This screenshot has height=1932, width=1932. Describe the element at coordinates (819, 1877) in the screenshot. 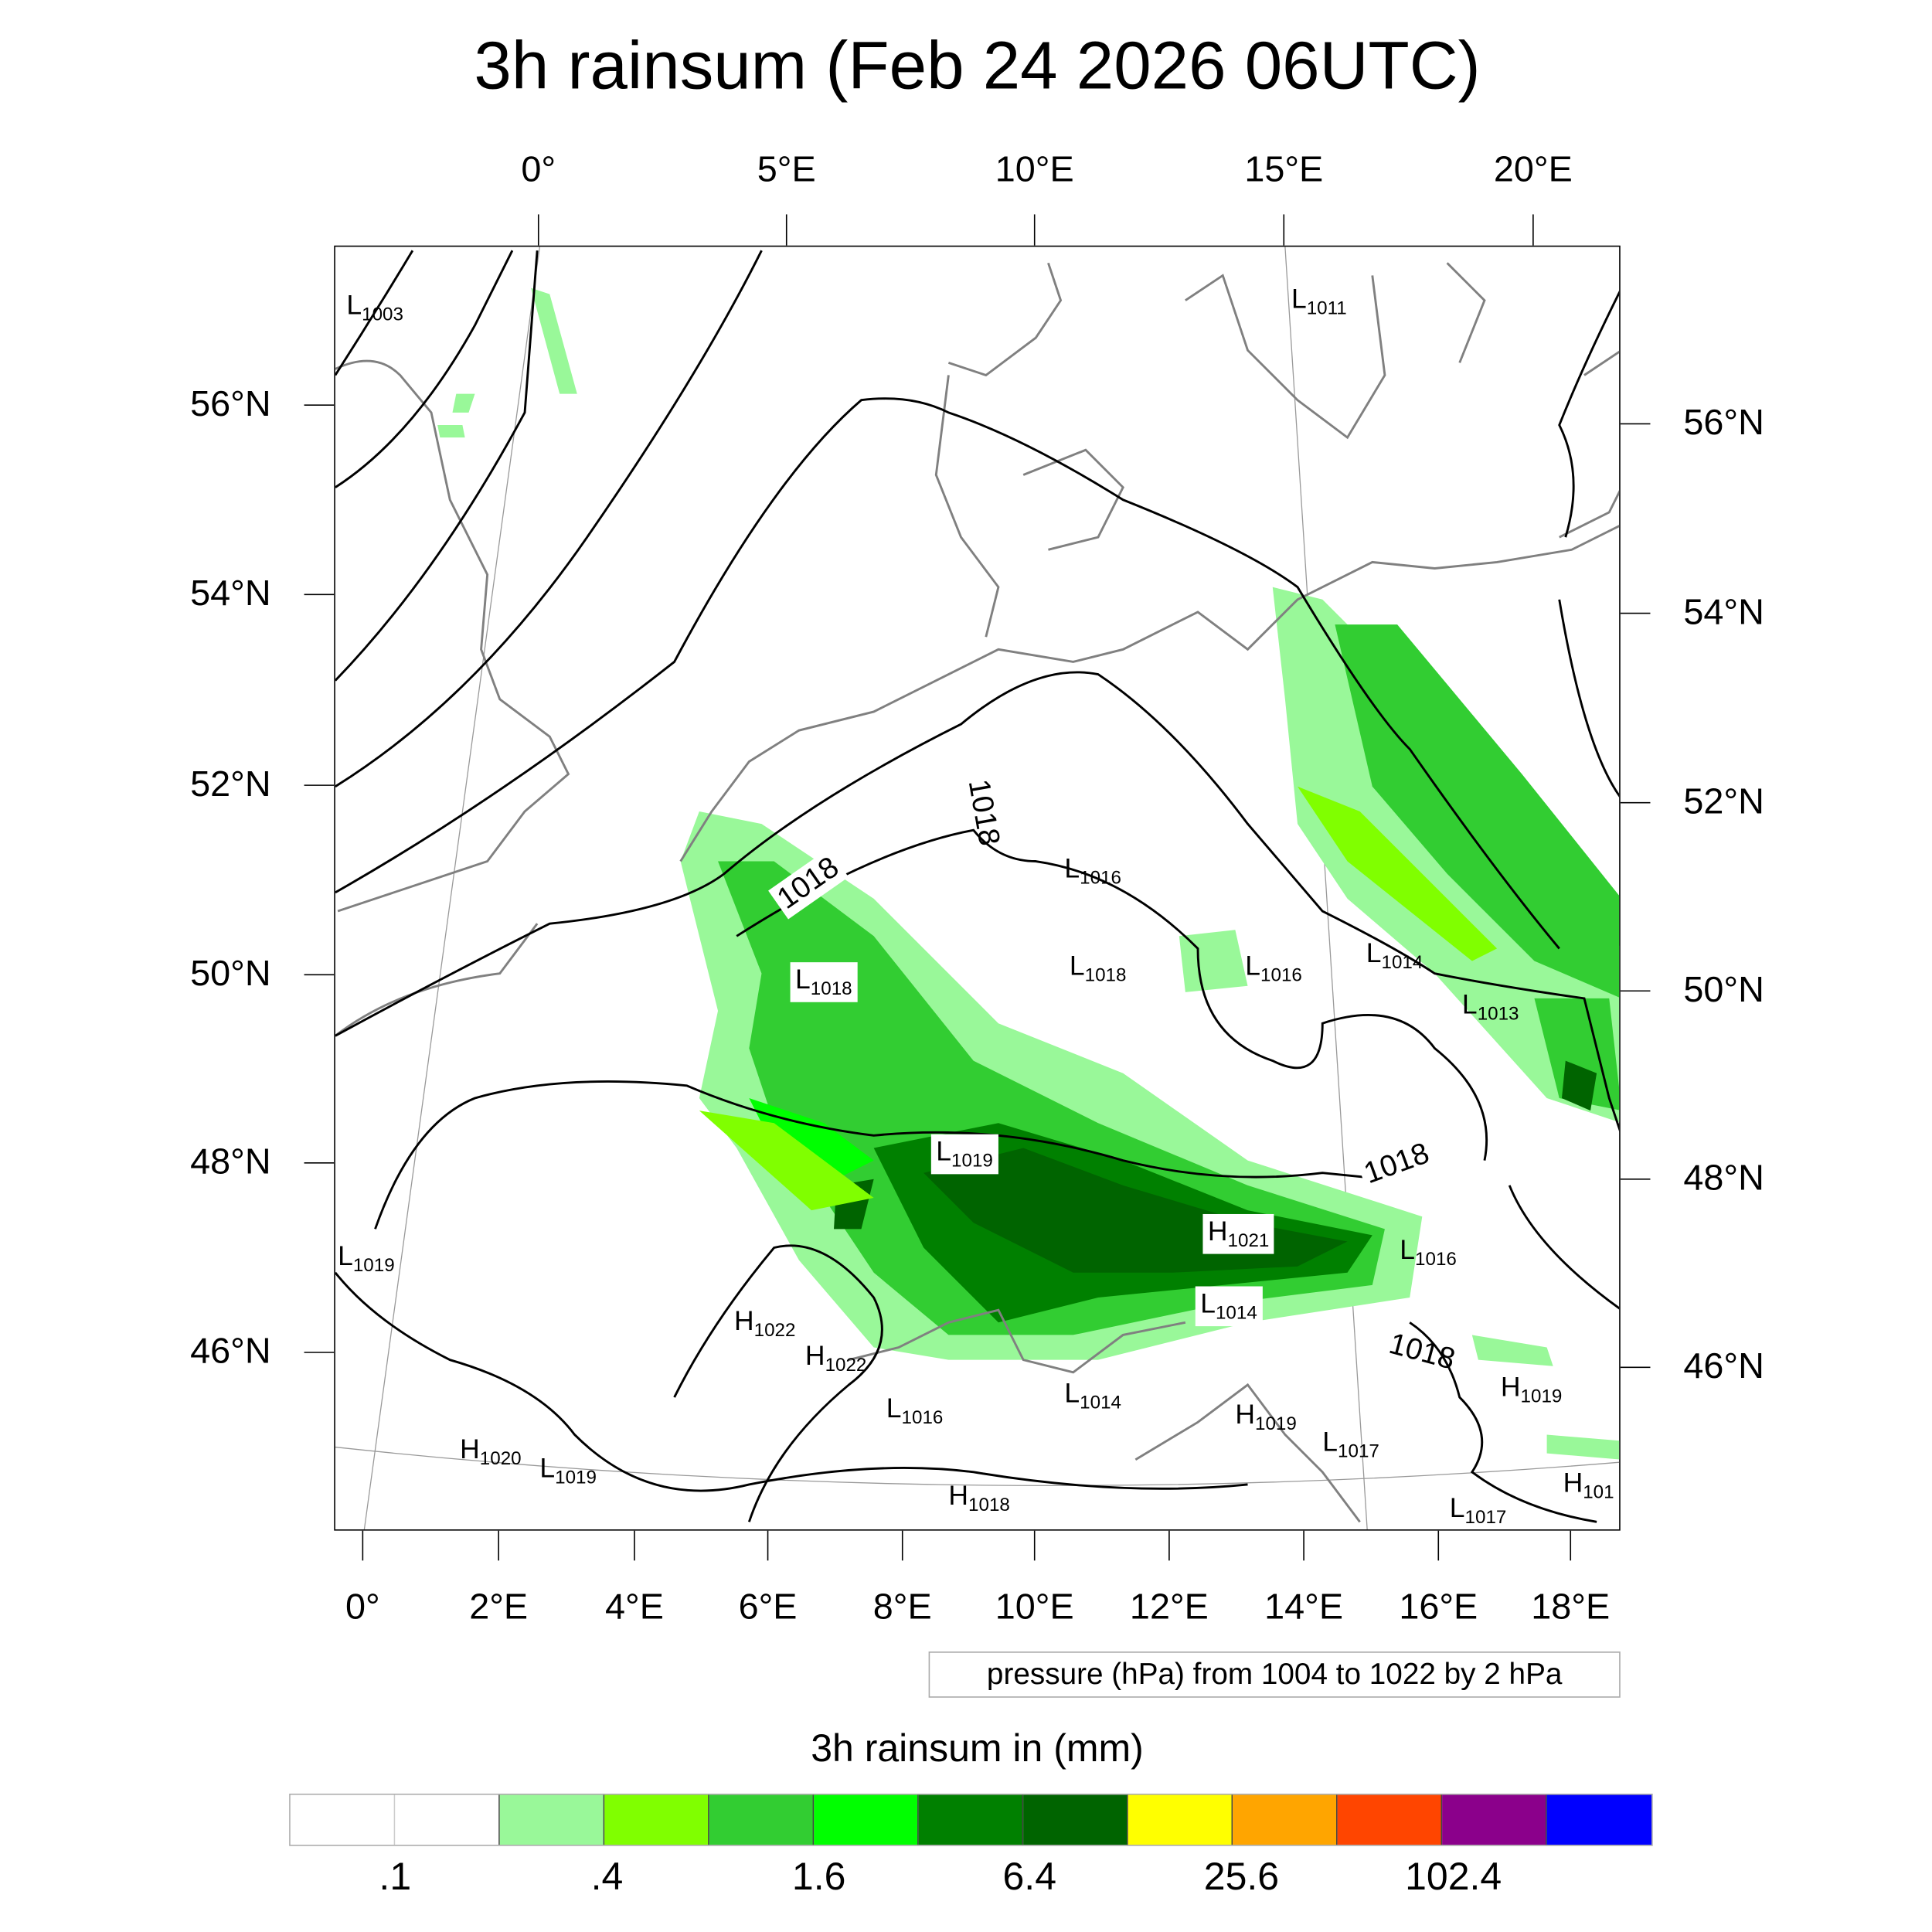

I see `colorbar-label: 1.6` at that location.